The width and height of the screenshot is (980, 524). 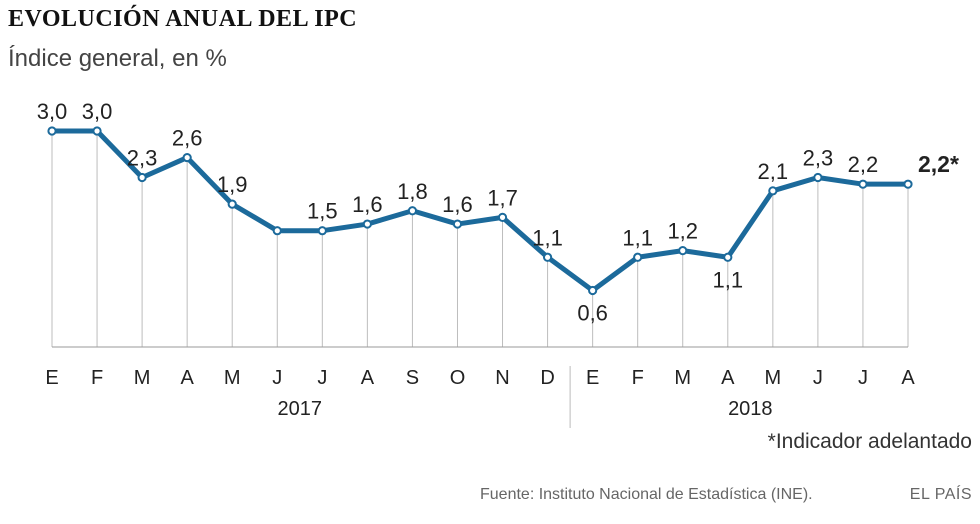 I want to click on brand-logo: EL PAÍS, so click(x=940, y=494).